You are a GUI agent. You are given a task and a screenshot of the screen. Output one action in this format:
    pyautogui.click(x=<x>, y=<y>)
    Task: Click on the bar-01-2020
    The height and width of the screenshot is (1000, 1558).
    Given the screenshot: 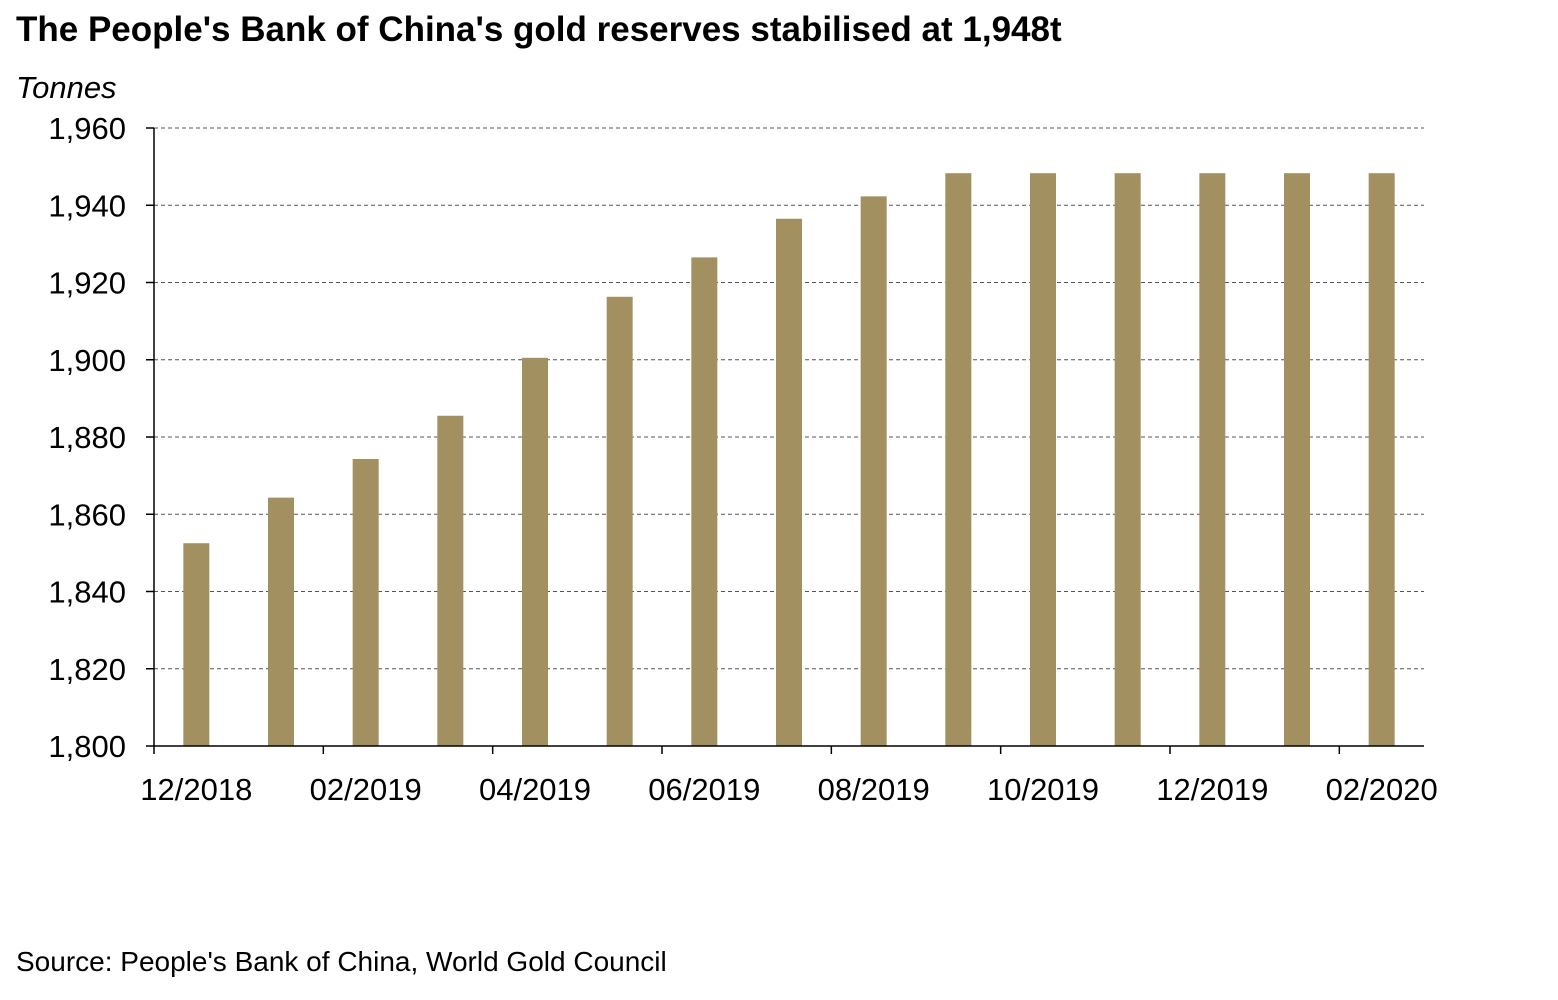 What is the action you would take?
    pyautogui.click(x=1297, y=459)
    